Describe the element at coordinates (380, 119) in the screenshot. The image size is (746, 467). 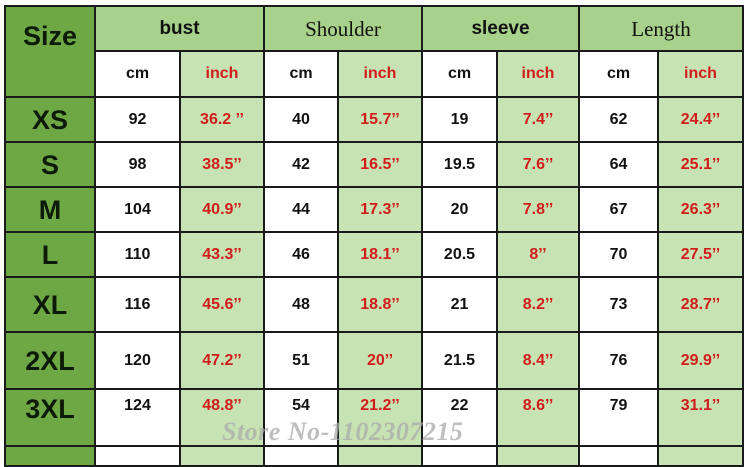
I see `inch-value: 15.7’’` at that location.